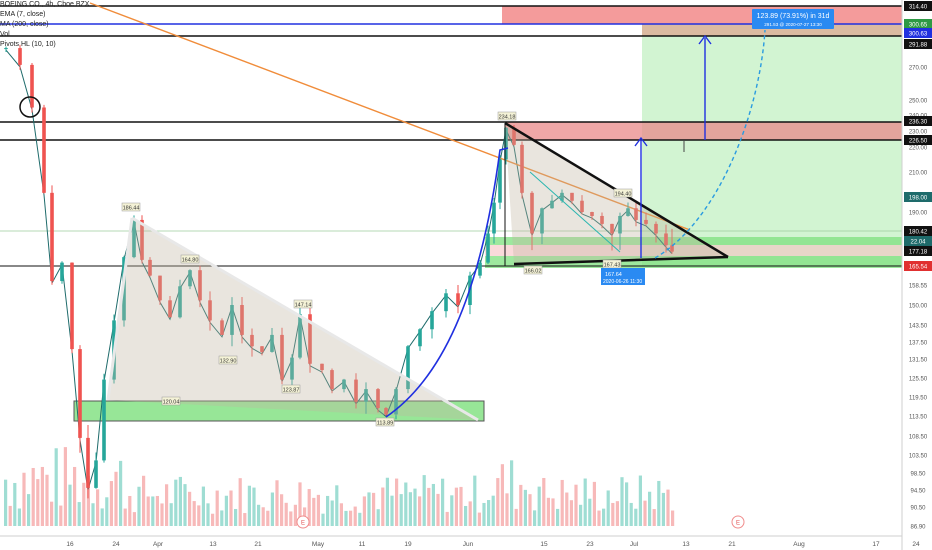 The height and width of the screenshot is (550, 932). Describe the element at coordinates (918, 399) in the screenshot. I see `price-axis-label: 119.50` at that location.